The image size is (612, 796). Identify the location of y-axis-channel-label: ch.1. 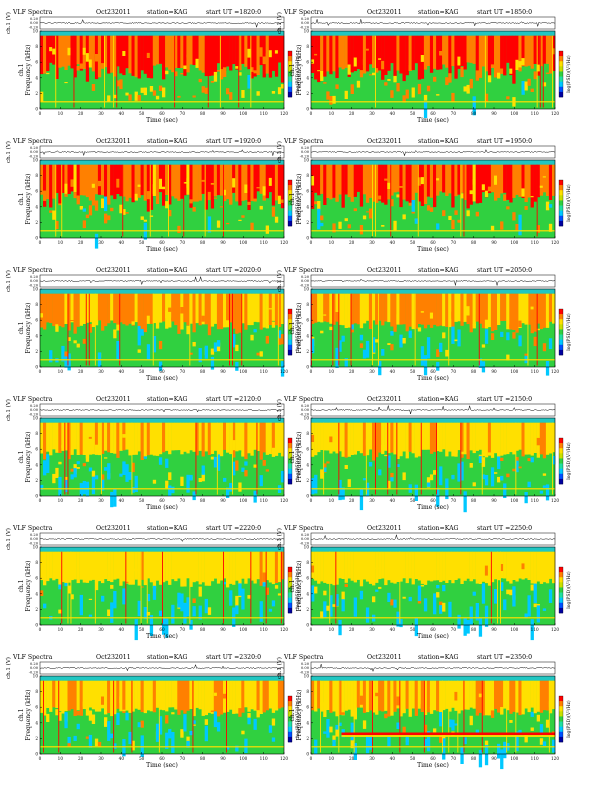
(292, 457).